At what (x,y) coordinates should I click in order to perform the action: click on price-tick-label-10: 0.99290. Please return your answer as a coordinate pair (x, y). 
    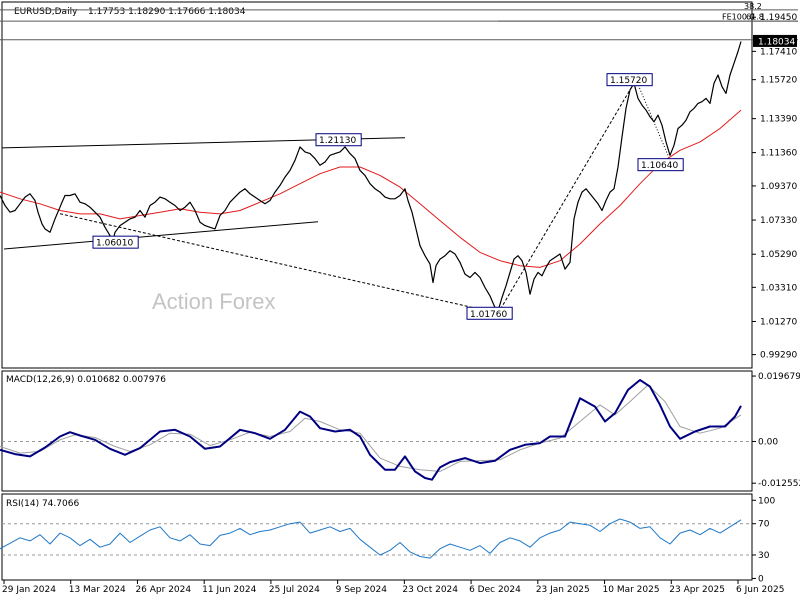
    Looking at the image, I should click on (778, 356).